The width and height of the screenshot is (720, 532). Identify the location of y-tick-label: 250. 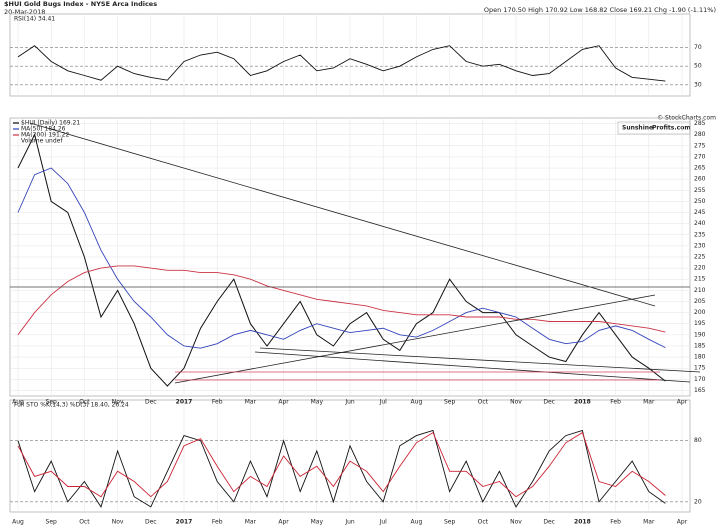
(700, 201).